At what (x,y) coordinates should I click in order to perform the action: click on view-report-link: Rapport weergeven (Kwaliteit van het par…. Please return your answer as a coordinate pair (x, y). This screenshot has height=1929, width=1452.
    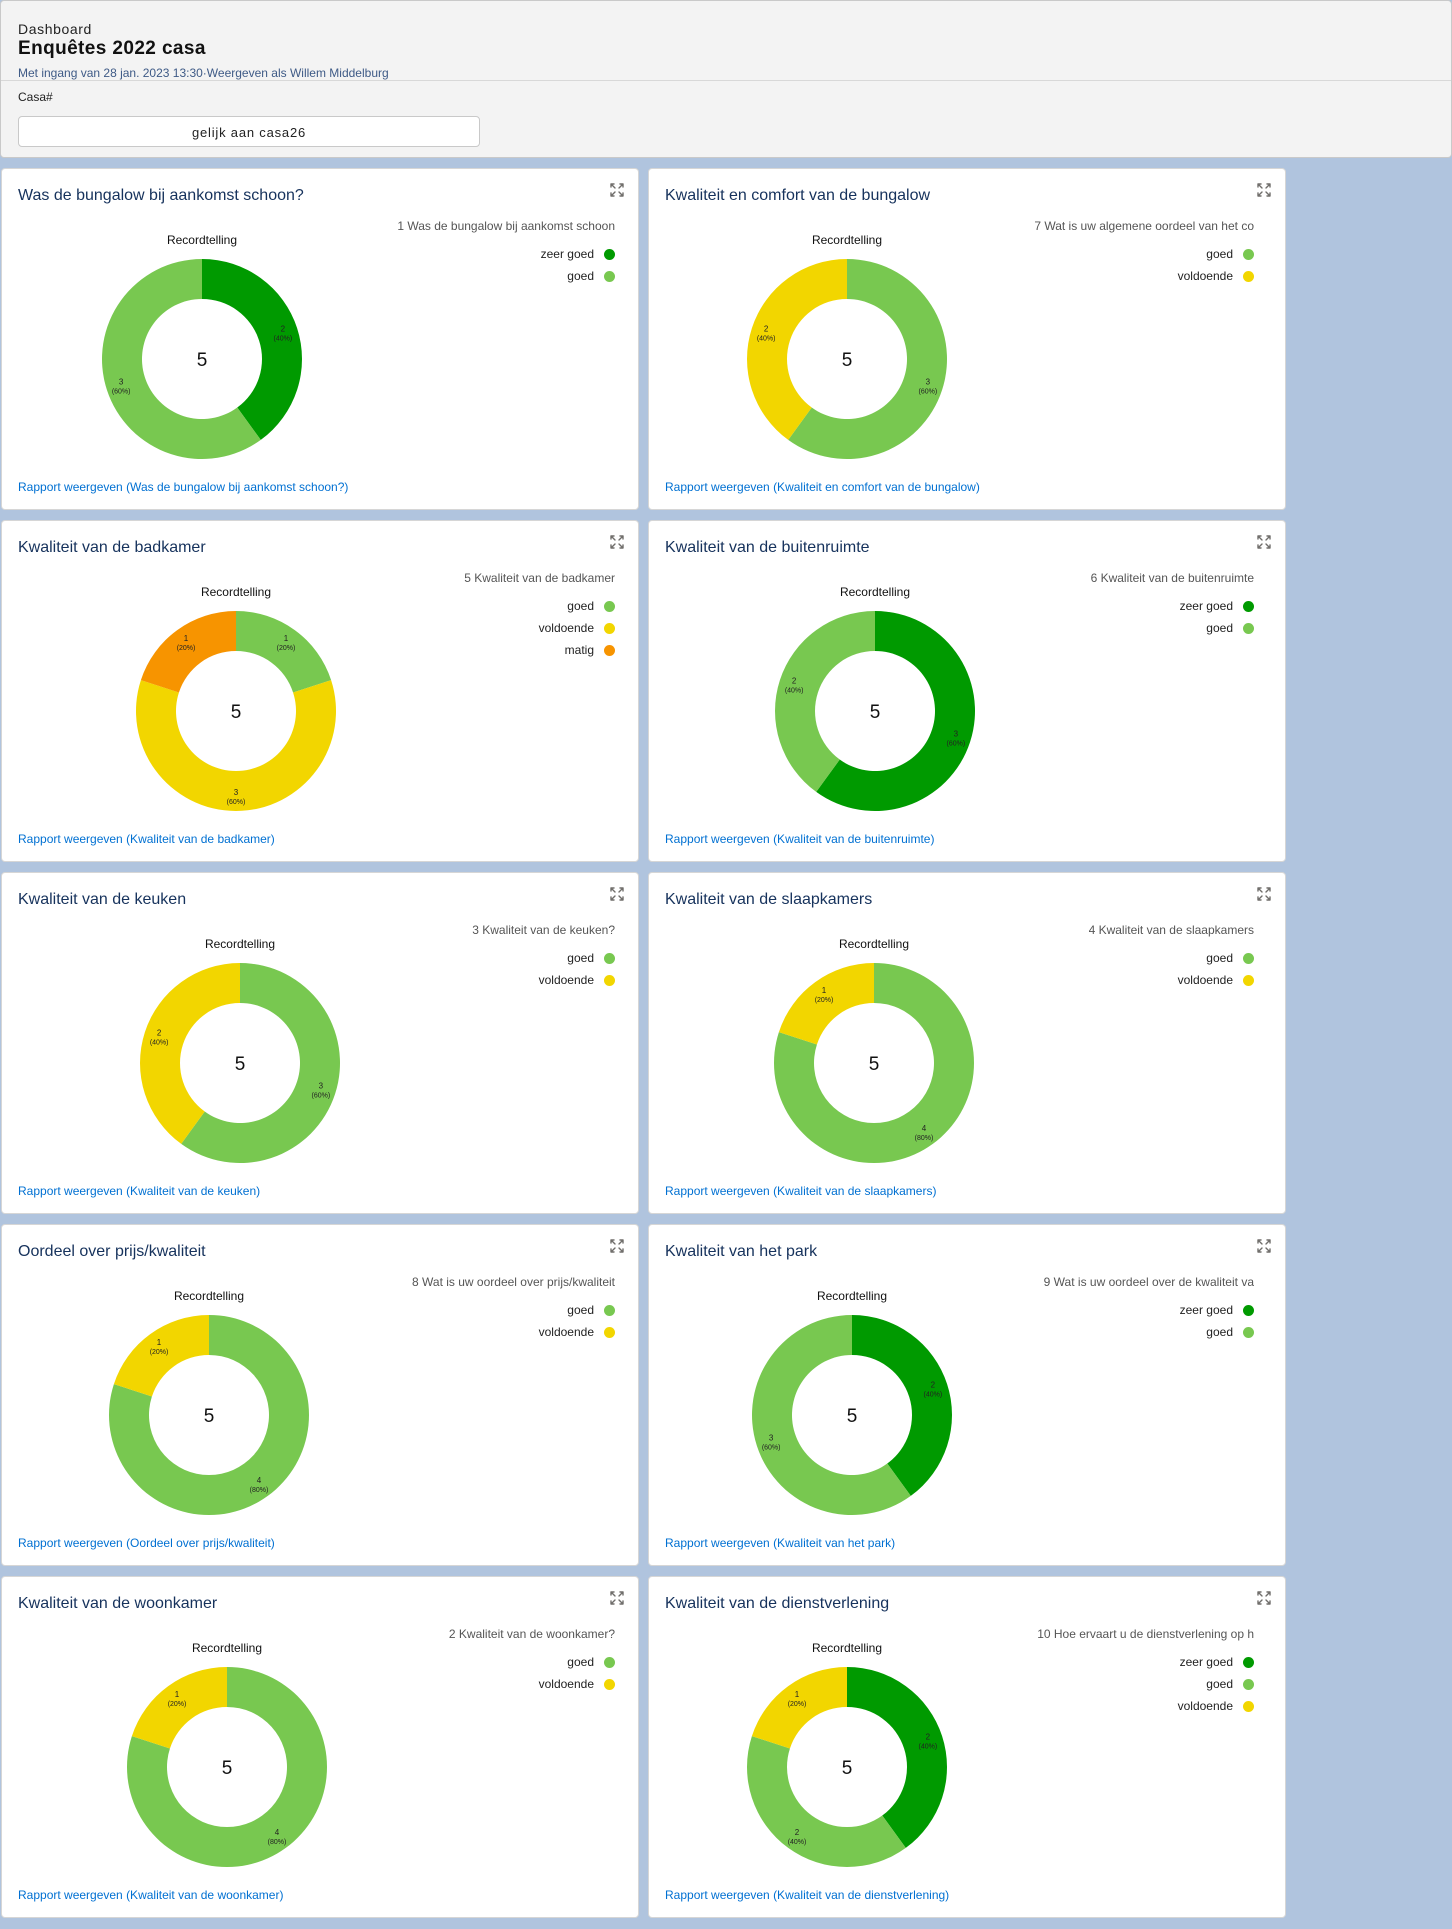
    Looking at the image, I should click on (780, 1543).